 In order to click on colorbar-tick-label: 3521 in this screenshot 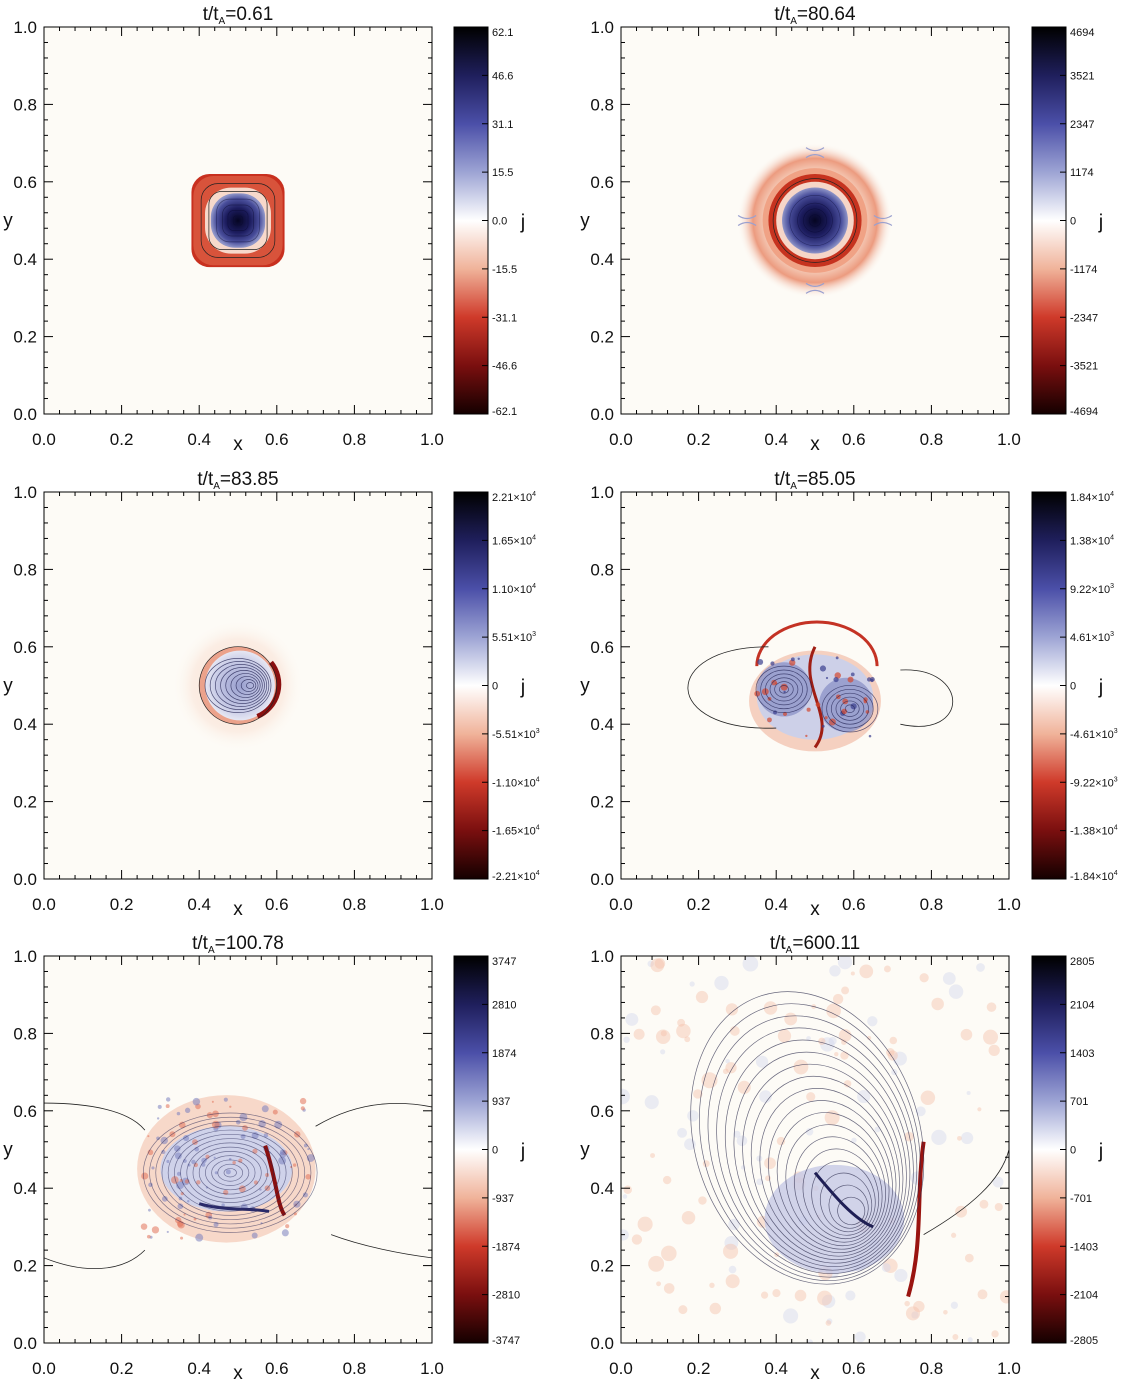, I will do `click(1082, 76)`.